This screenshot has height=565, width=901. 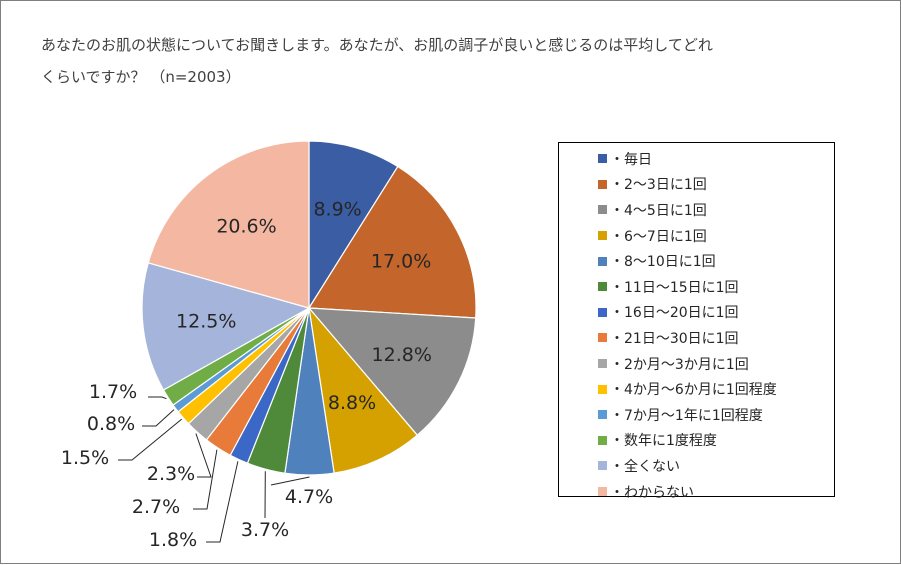 I want to click on legend-label-14: ・わからない, so click(x=652, y=492).